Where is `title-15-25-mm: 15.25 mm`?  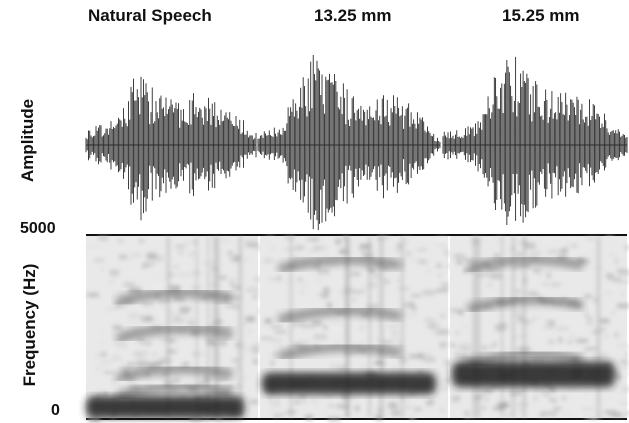
title-15-25-mm: 15.25 mm is located at coordinates (541, 15).